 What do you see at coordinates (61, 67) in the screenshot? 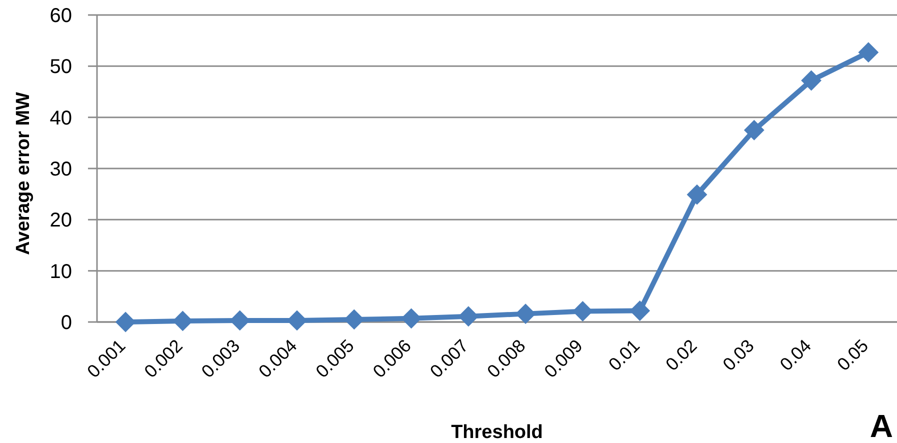
I see `y-tick-label: 50` at bounding box center [61, 67].